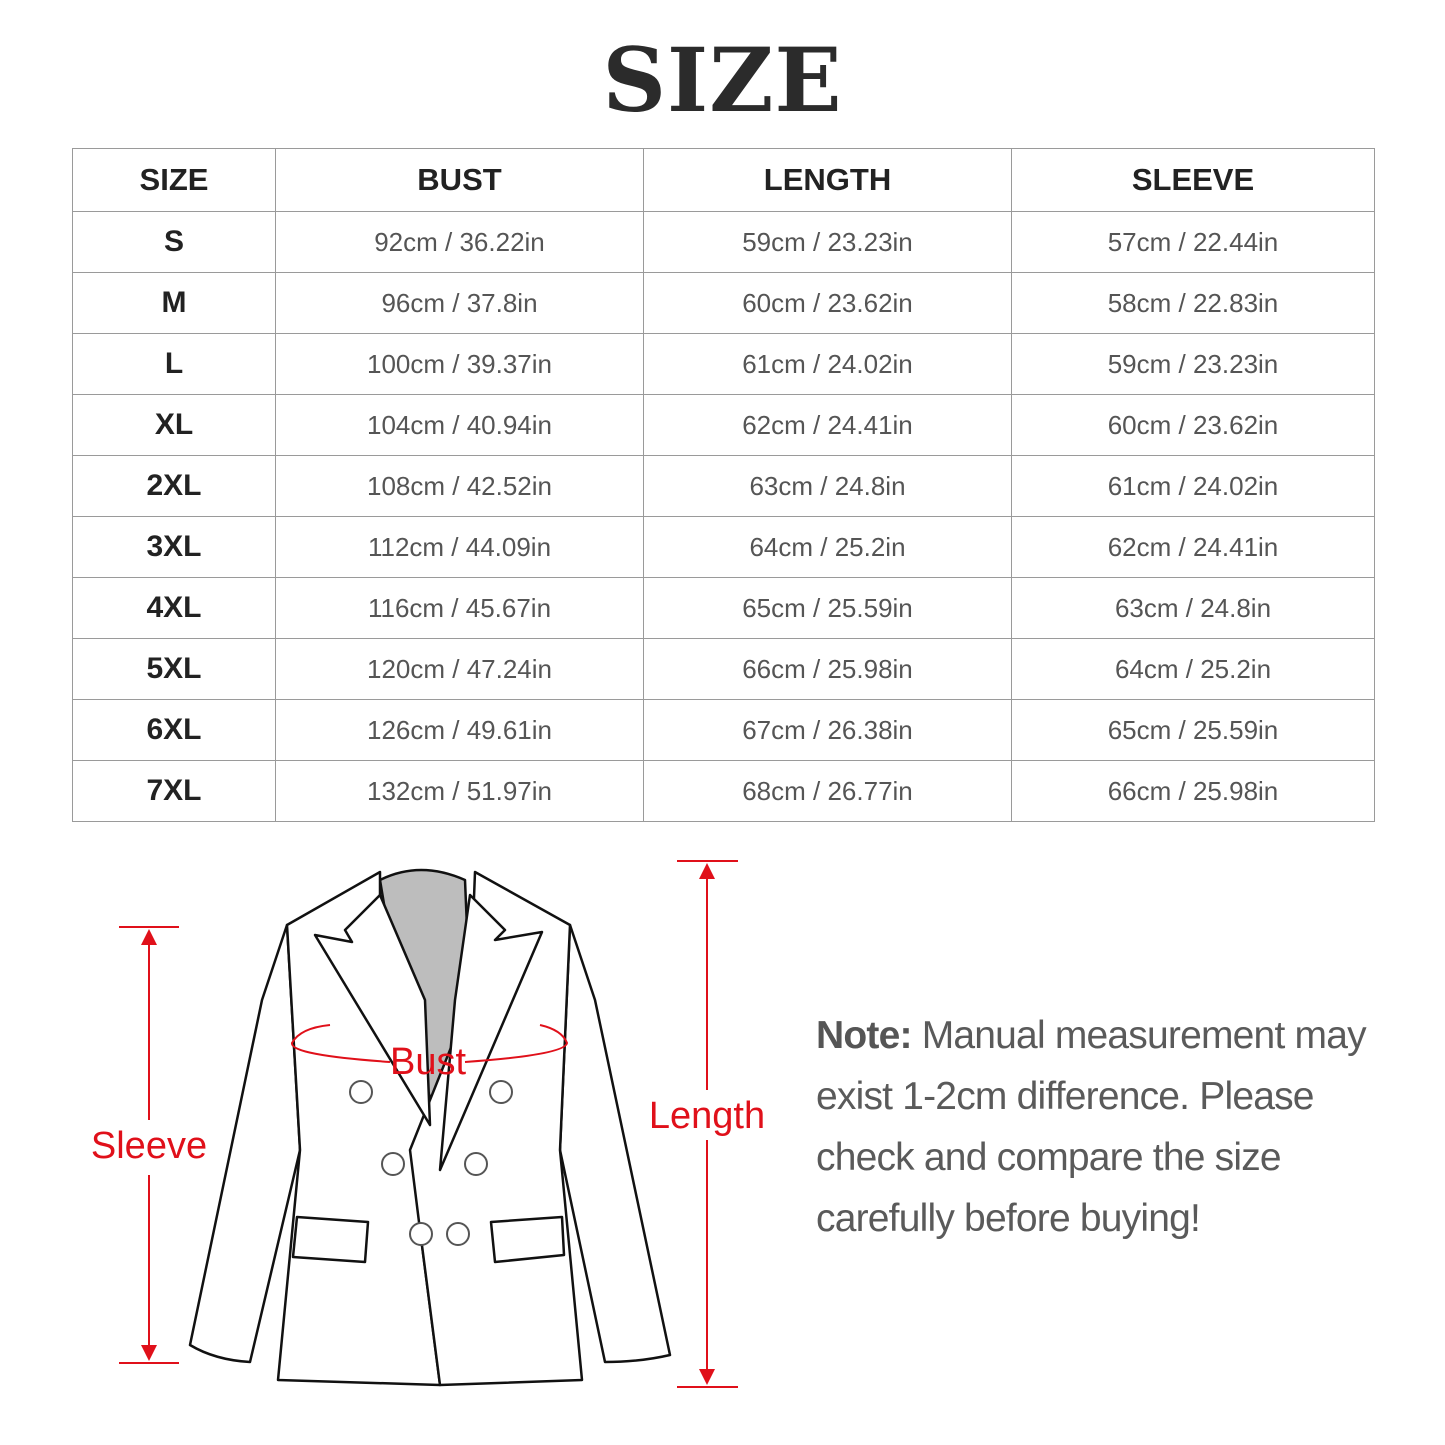 This screenshot has width=1445, height=1445. I want to click on cell-size: L, so click(174, 364).